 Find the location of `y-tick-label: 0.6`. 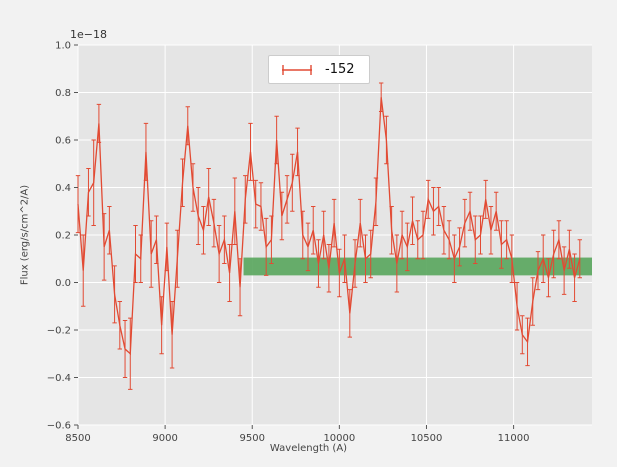

y-tick-label: 0.6 is located at coordinates (63, 141).